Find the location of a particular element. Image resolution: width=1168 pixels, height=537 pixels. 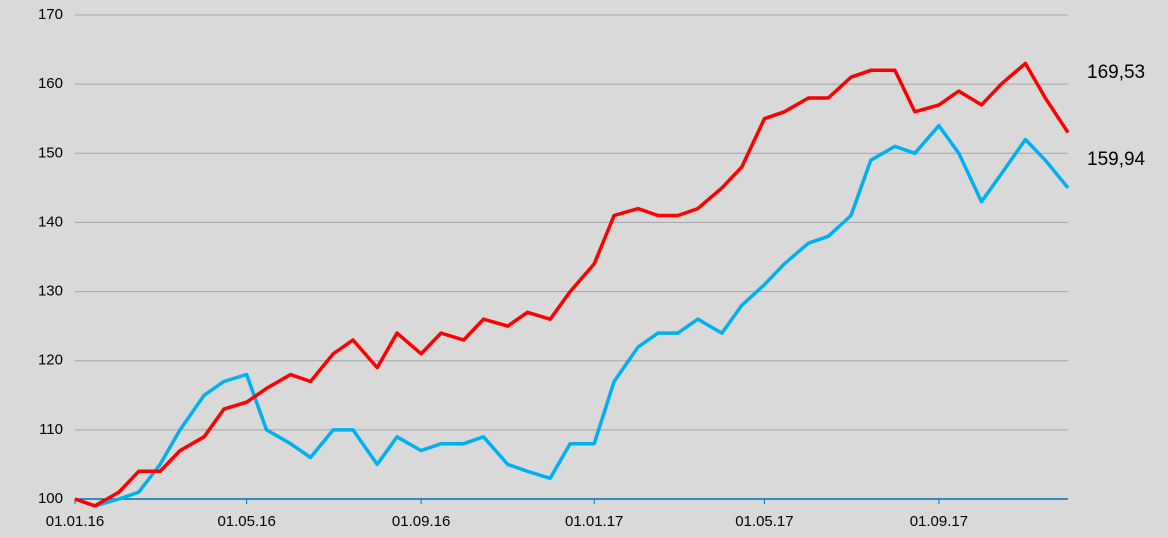

y-tick-label: 100 is located at coordinates (50, 498).